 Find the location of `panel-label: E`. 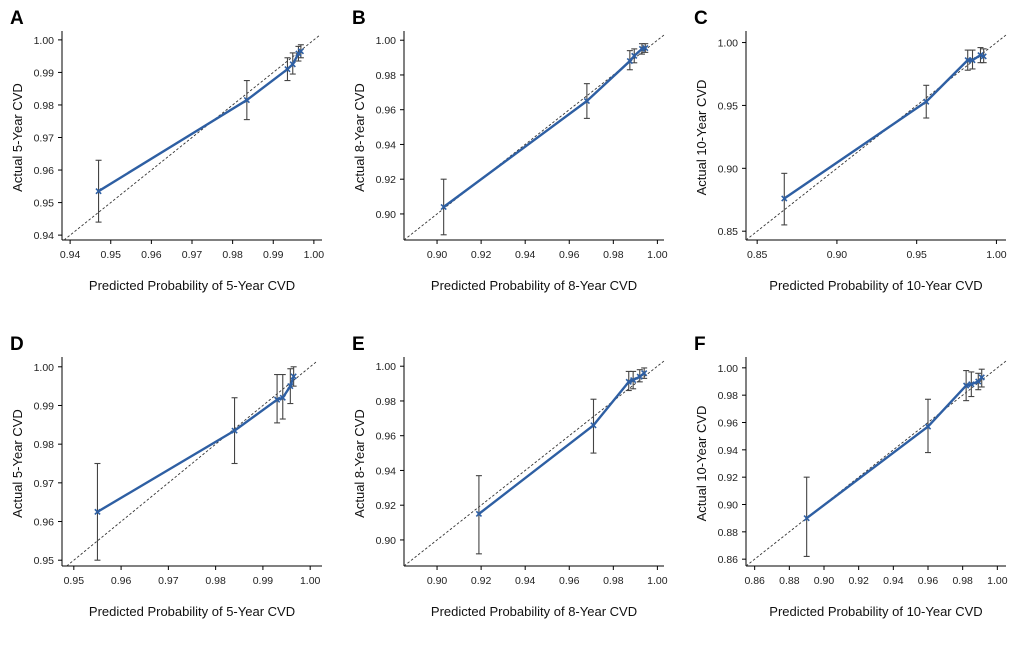

panel-label: E is located at coordinates (358, 344).